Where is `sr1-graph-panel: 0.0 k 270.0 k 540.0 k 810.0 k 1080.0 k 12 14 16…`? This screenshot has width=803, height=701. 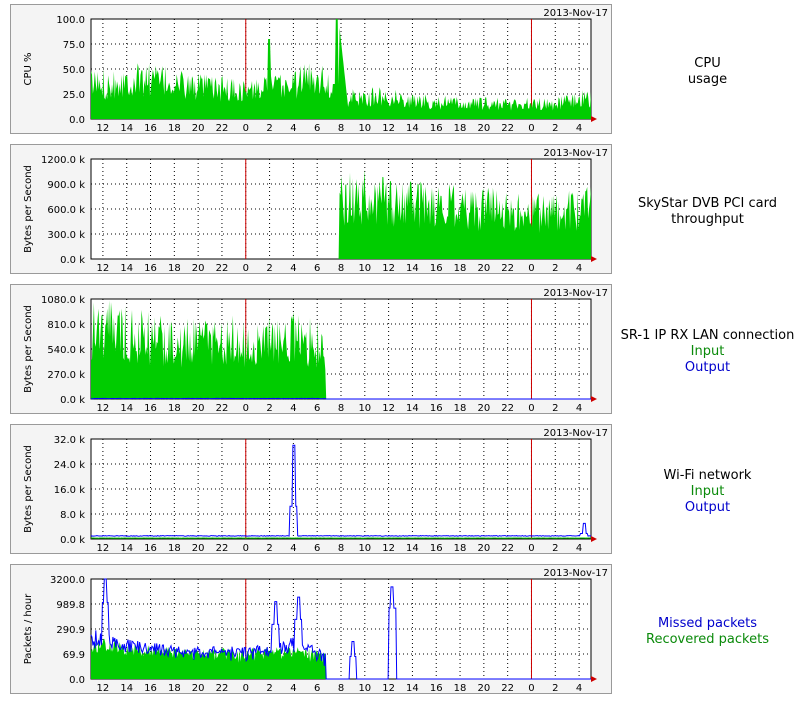 sr1-graph-panel: 0.0 k 270.0 k 540.0 k 810.0 k 1080.0 k 12 14 16… is located at coordinates (311, 349).